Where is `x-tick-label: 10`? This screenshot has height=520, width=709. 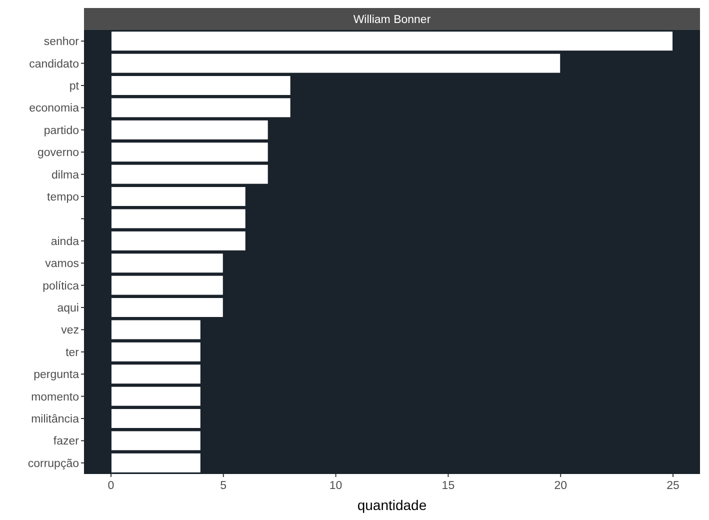 x-tick-label: 10 is located at coordinates (335, 486).